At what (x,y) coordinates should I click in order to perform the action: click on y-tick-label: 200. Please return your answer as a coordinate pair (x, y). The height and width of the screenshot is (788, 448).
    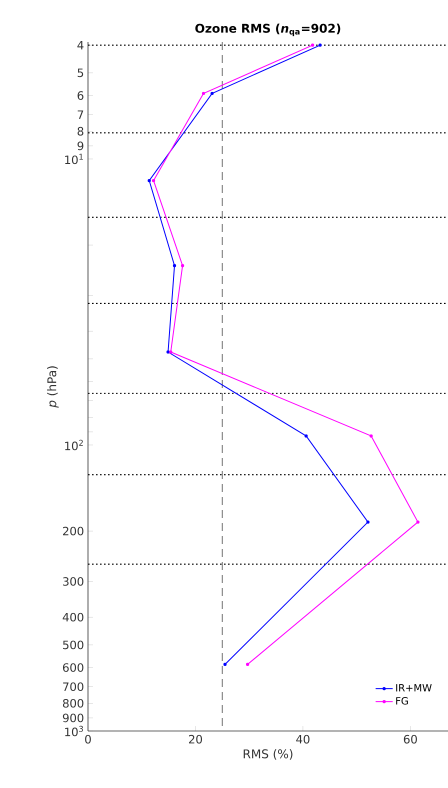
    Looking at the image, I should click on (73, 531).